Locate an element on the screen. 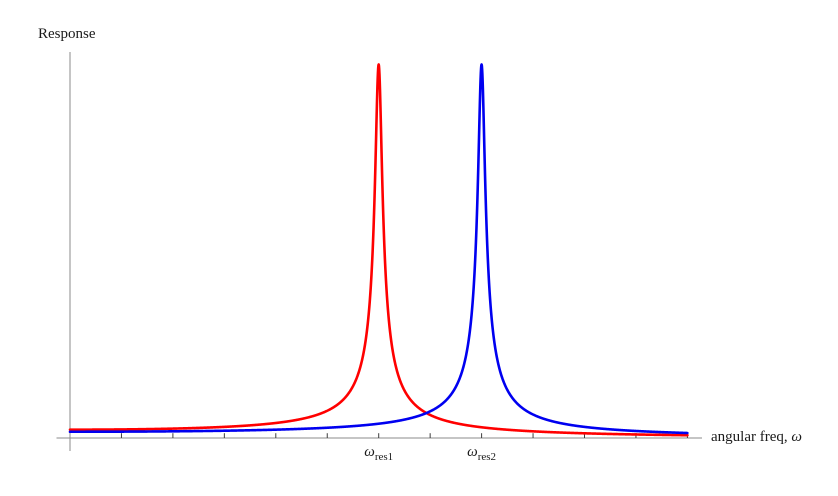 The width and height of the screenshot is (838, 496). subscript-res2: res2 is located at coordinates (487, 457).